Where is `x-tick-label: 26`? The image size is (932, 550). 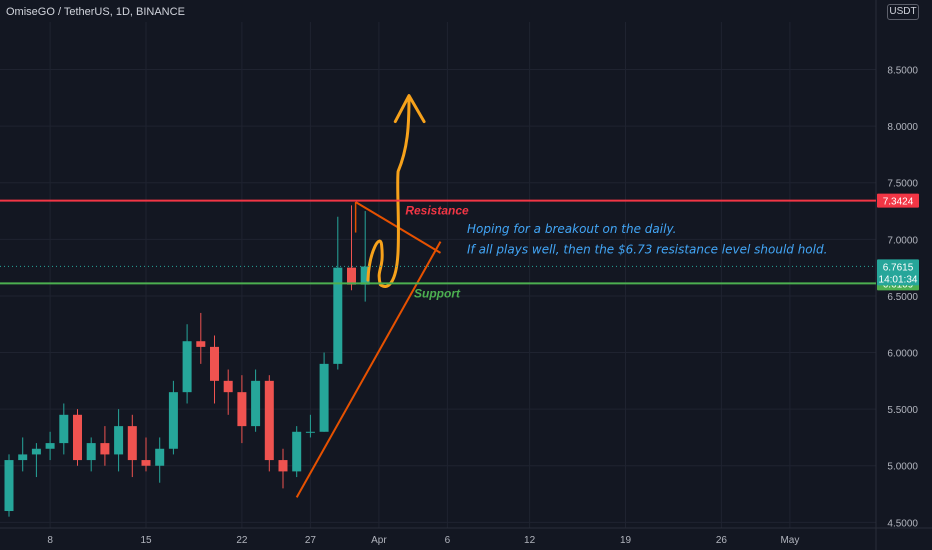 x-tick-label: 26 is located at coordinates (722, 540).